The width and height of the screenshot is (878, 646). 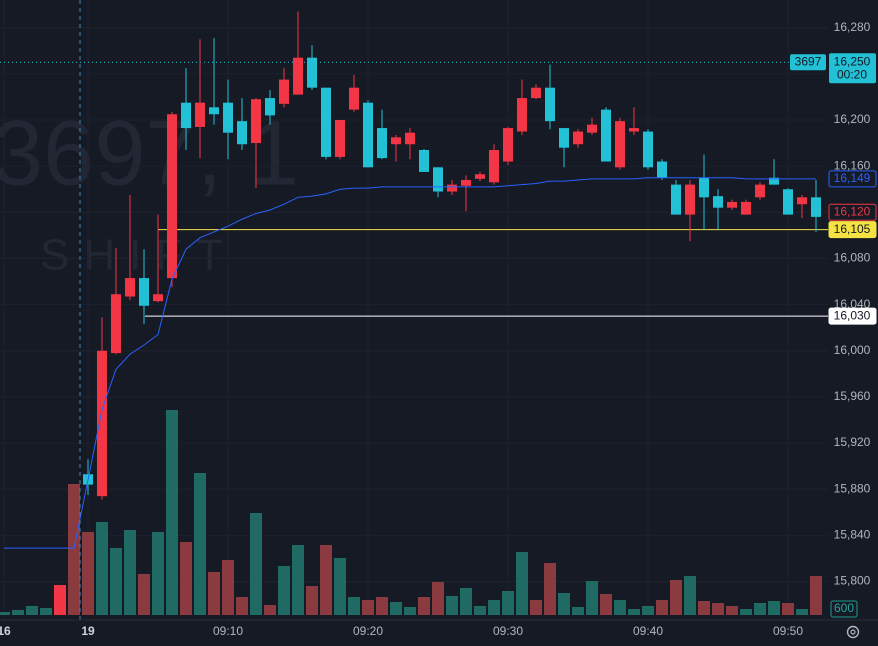 I want to click on volume-label: 600, so click(x=844, y=608).